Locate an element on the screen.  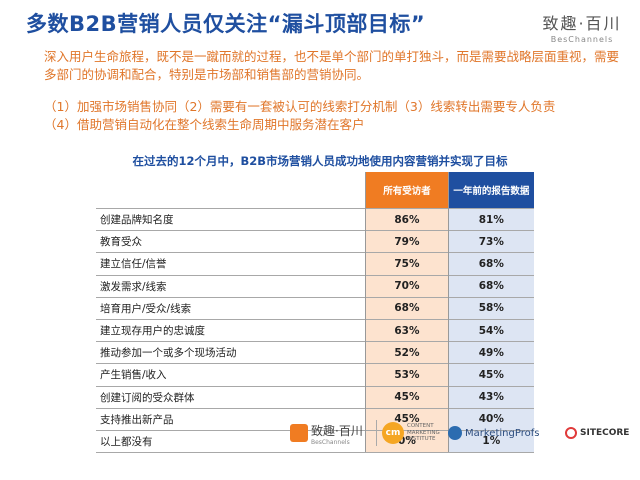
header-previous-year: 一年前的报告数据 is located at coordinates (490, 190).